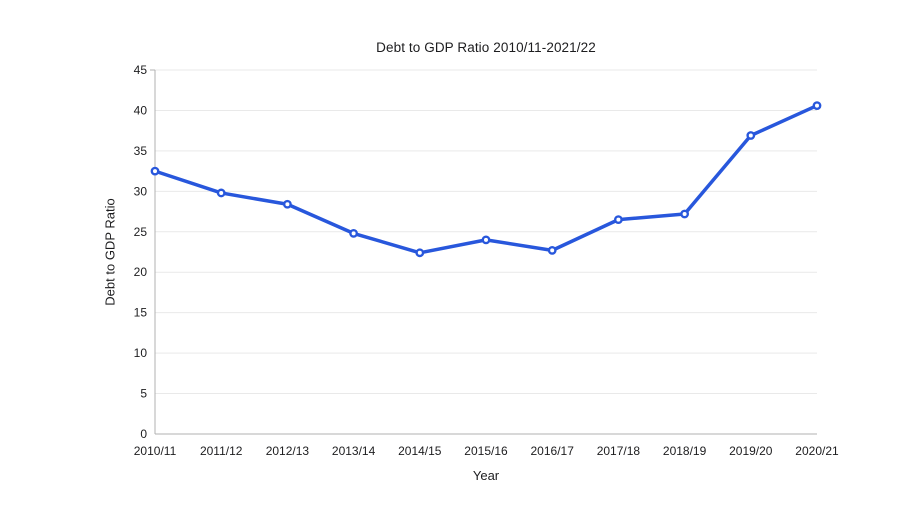 The width and height of the screenshot is (924, 520). What do you see at coordinates (486, 451) in the screenshot?
I see `x-tick-label: 2015/16` at bounding box center [486, 451].